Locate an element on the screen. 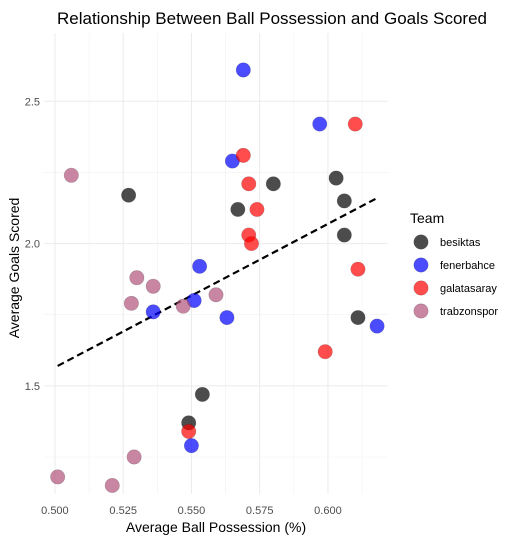  y-tick-label: 1.5 is located at coordinates (32, 387).